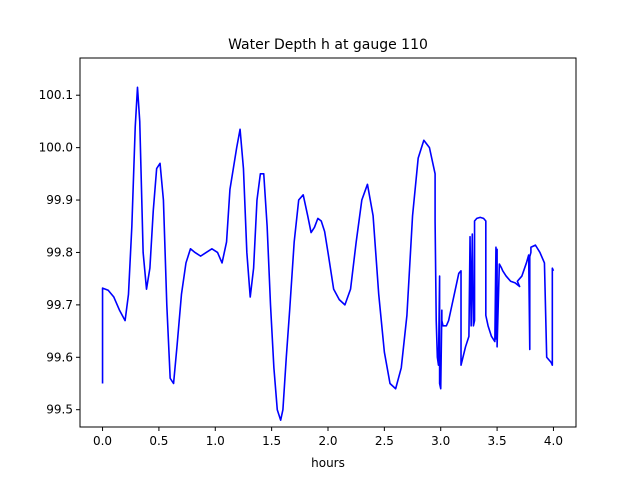 The image size is (640, 480). I want to click on y-tick-label: 99.6, so click(59, 357).